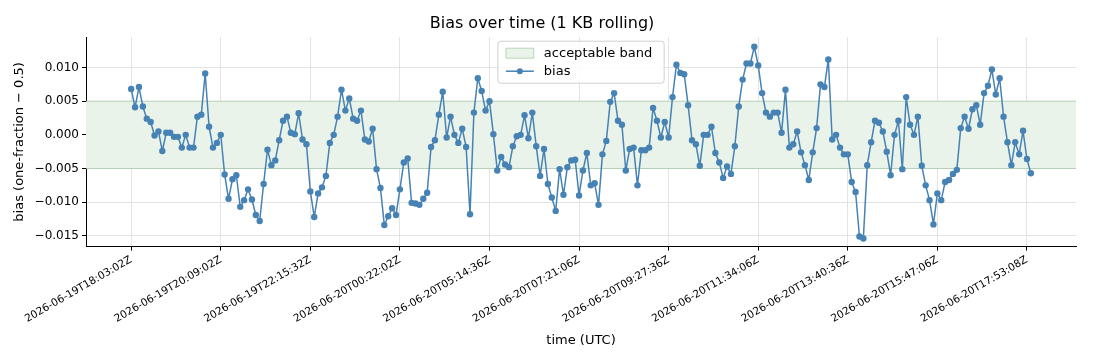 The width and height of the screenshot is (1100, 360). What do you see at coordinates (62, 66) in the screenshot?
I see `y-tick-label: 0.010` at bounding box center [62, 66].